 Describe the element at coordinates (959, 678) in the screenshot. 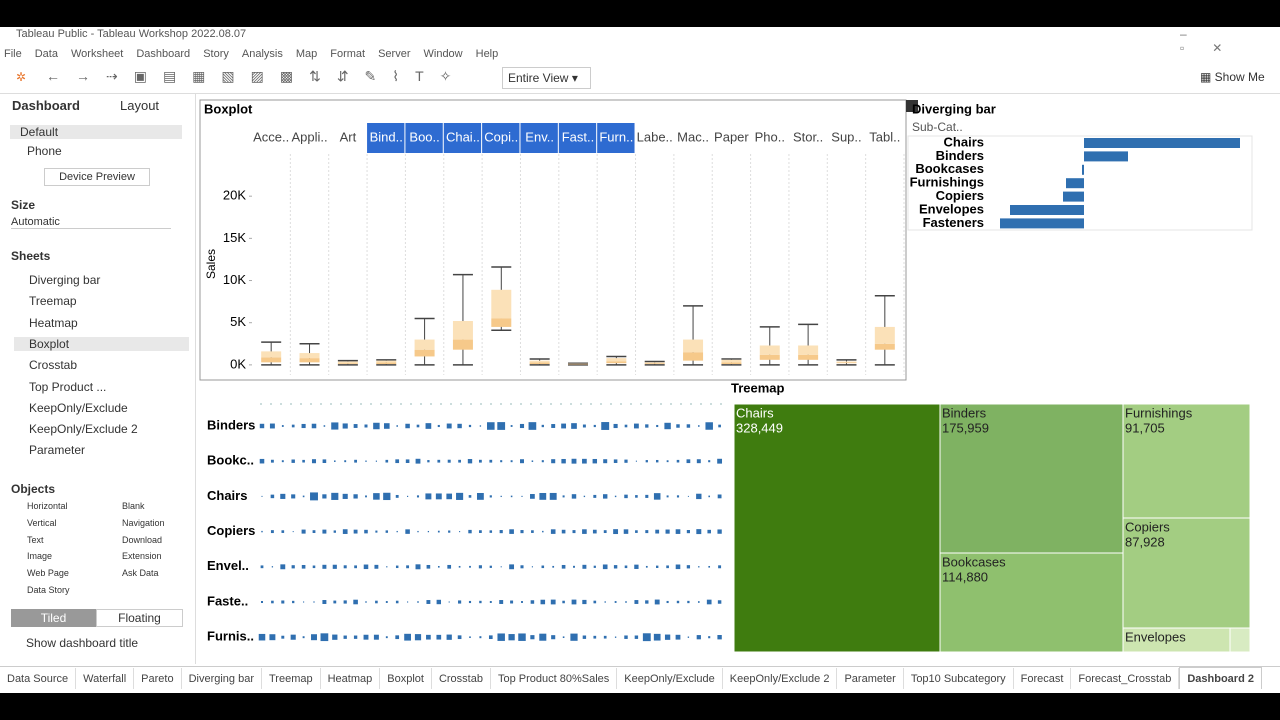

I see `sheet-tab: Top10 Subcategory` at that location.